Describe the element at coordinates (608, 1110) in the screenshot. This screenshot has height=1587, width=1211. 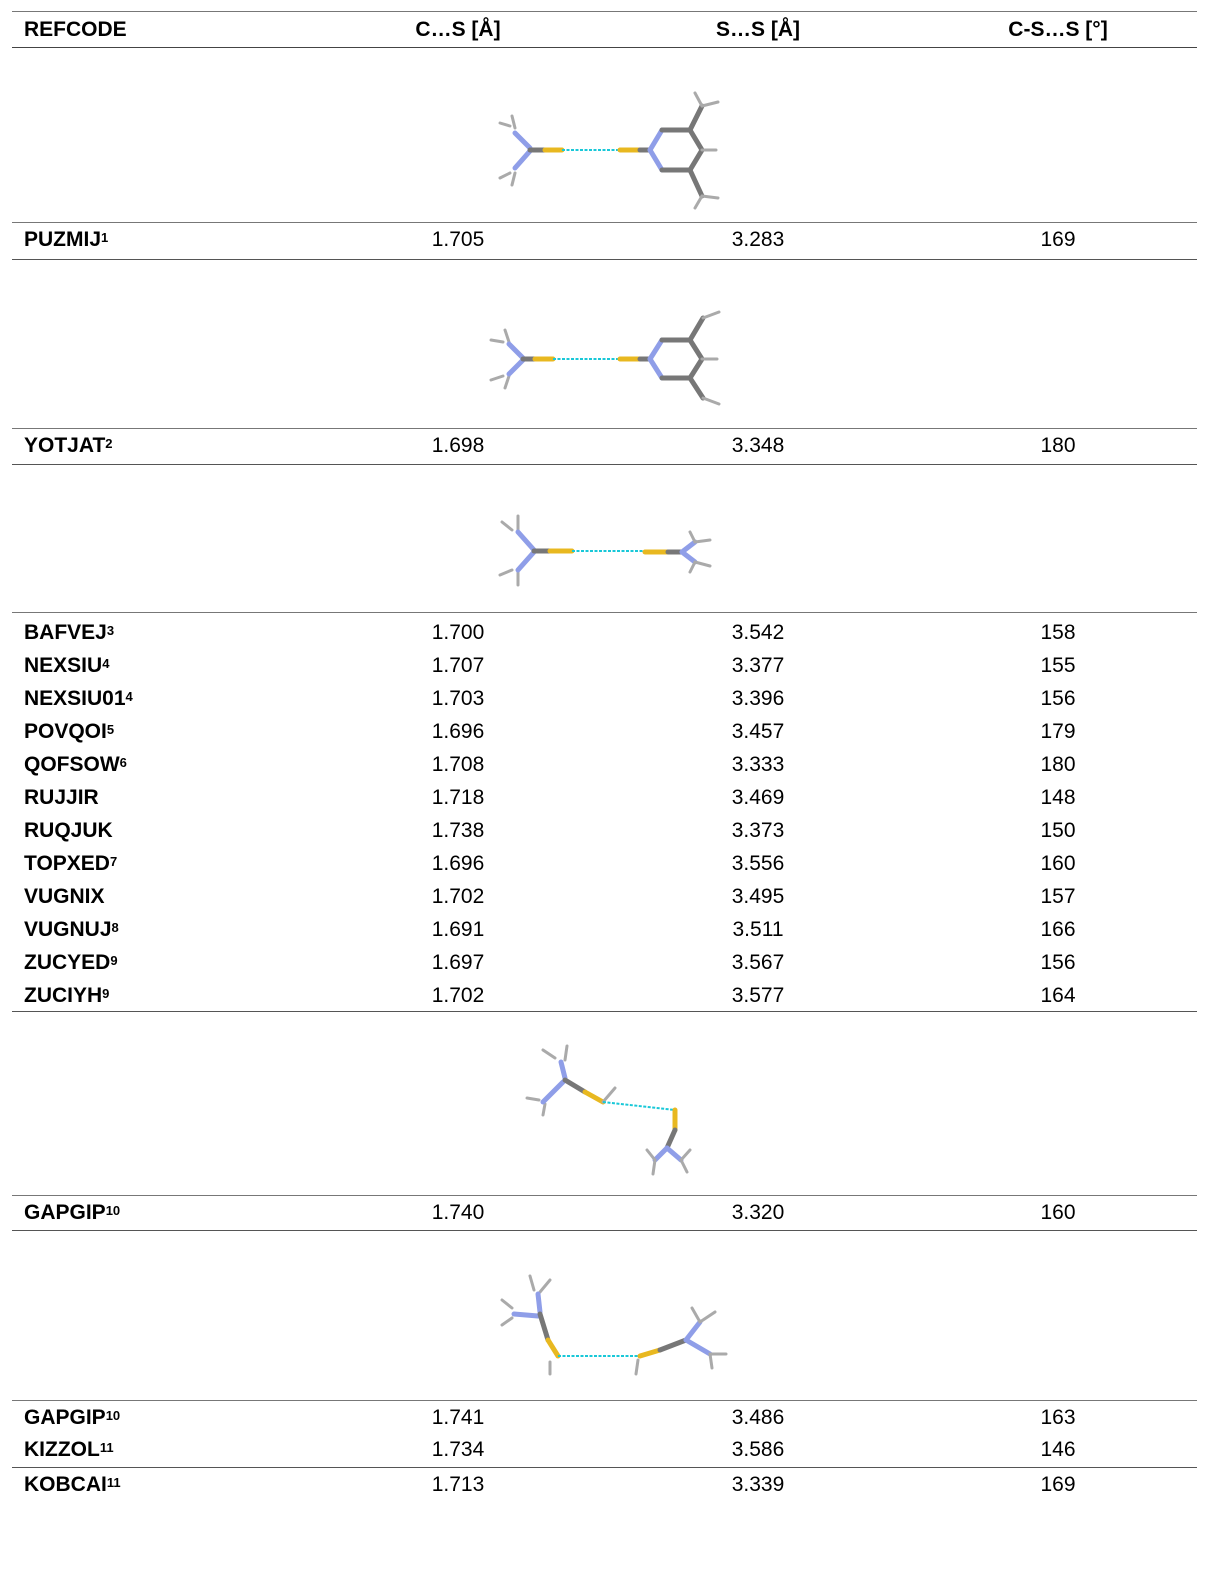
I see `thiourea-thiourea-angled-contact-icon` at that location.